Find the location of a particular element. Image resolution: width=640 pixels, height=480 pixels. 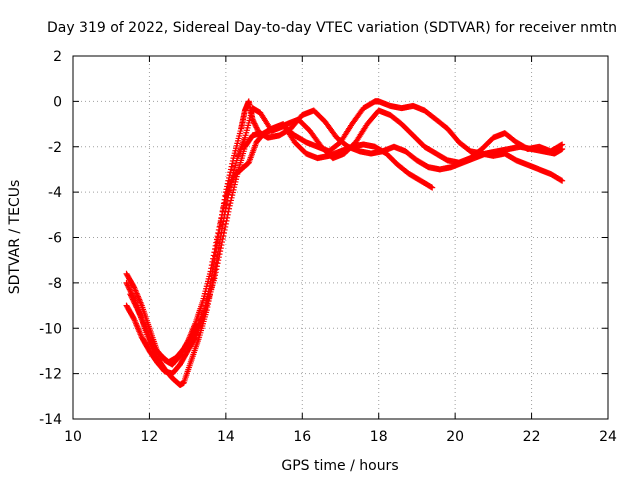

x-tick-label: 18 is located at coordinates (379, 437).